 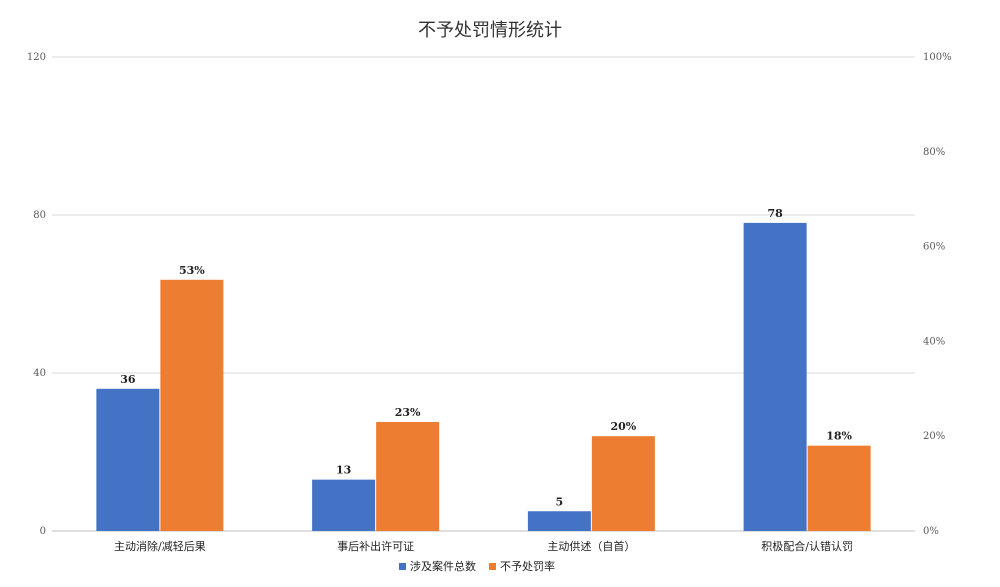 What do you see at coordinates (934, 247) in the screenshot?
I see `right-axis-tick-label: 60%` at bounding box center [934, 247].